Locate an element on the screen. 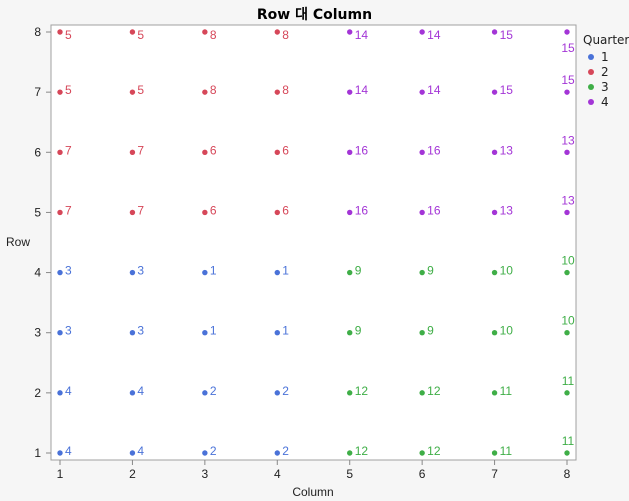 This screenshot has height=501, width=629. point-label: 3 is located at coordinates (140, 271).